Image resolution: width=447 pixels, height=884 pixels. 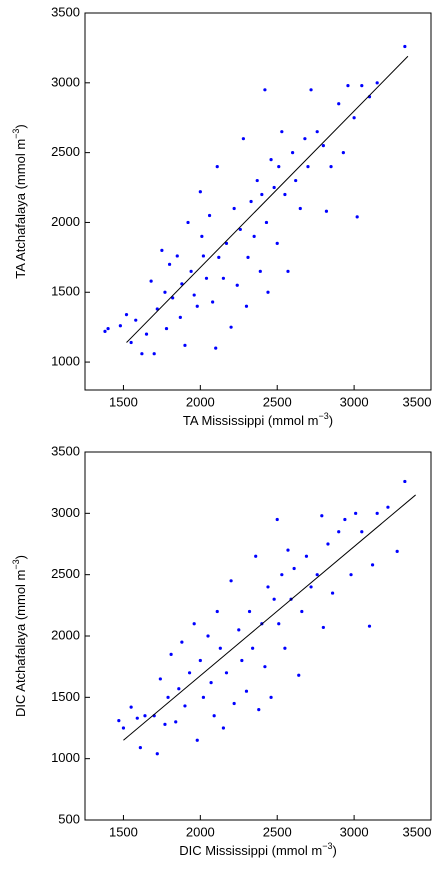 I want to click on x-tick-label: 3000, so click(x=354, y=401).